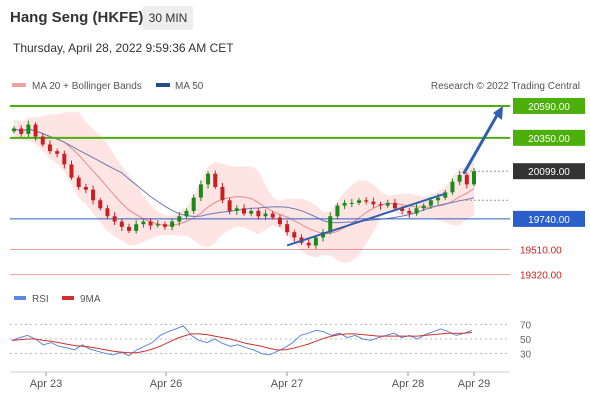  What do you see at coordinates (68, 298) in the screenshot?
I see `rsi-ma-legend-swatch` at bounding box center [68, 298].